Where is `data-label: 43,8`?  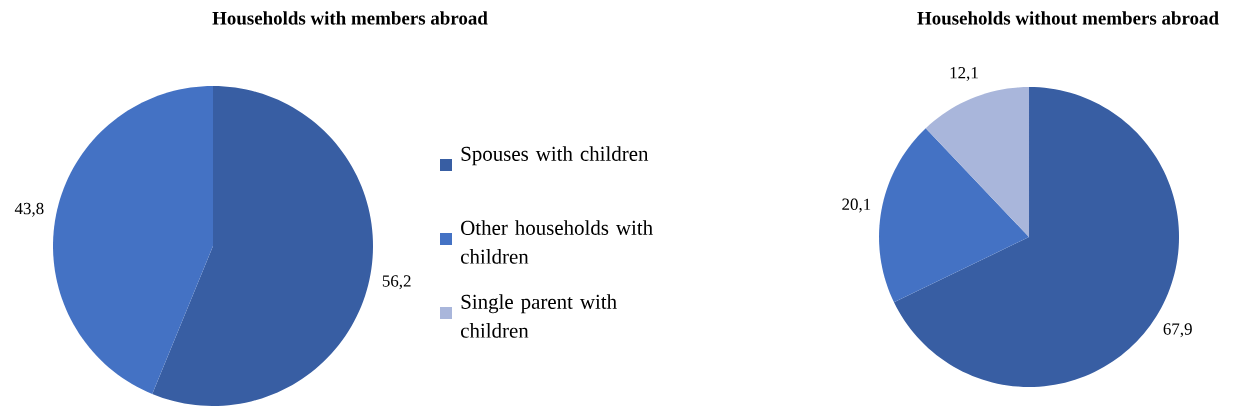 data-label: 43,8 is located at coordinates (29, 209).